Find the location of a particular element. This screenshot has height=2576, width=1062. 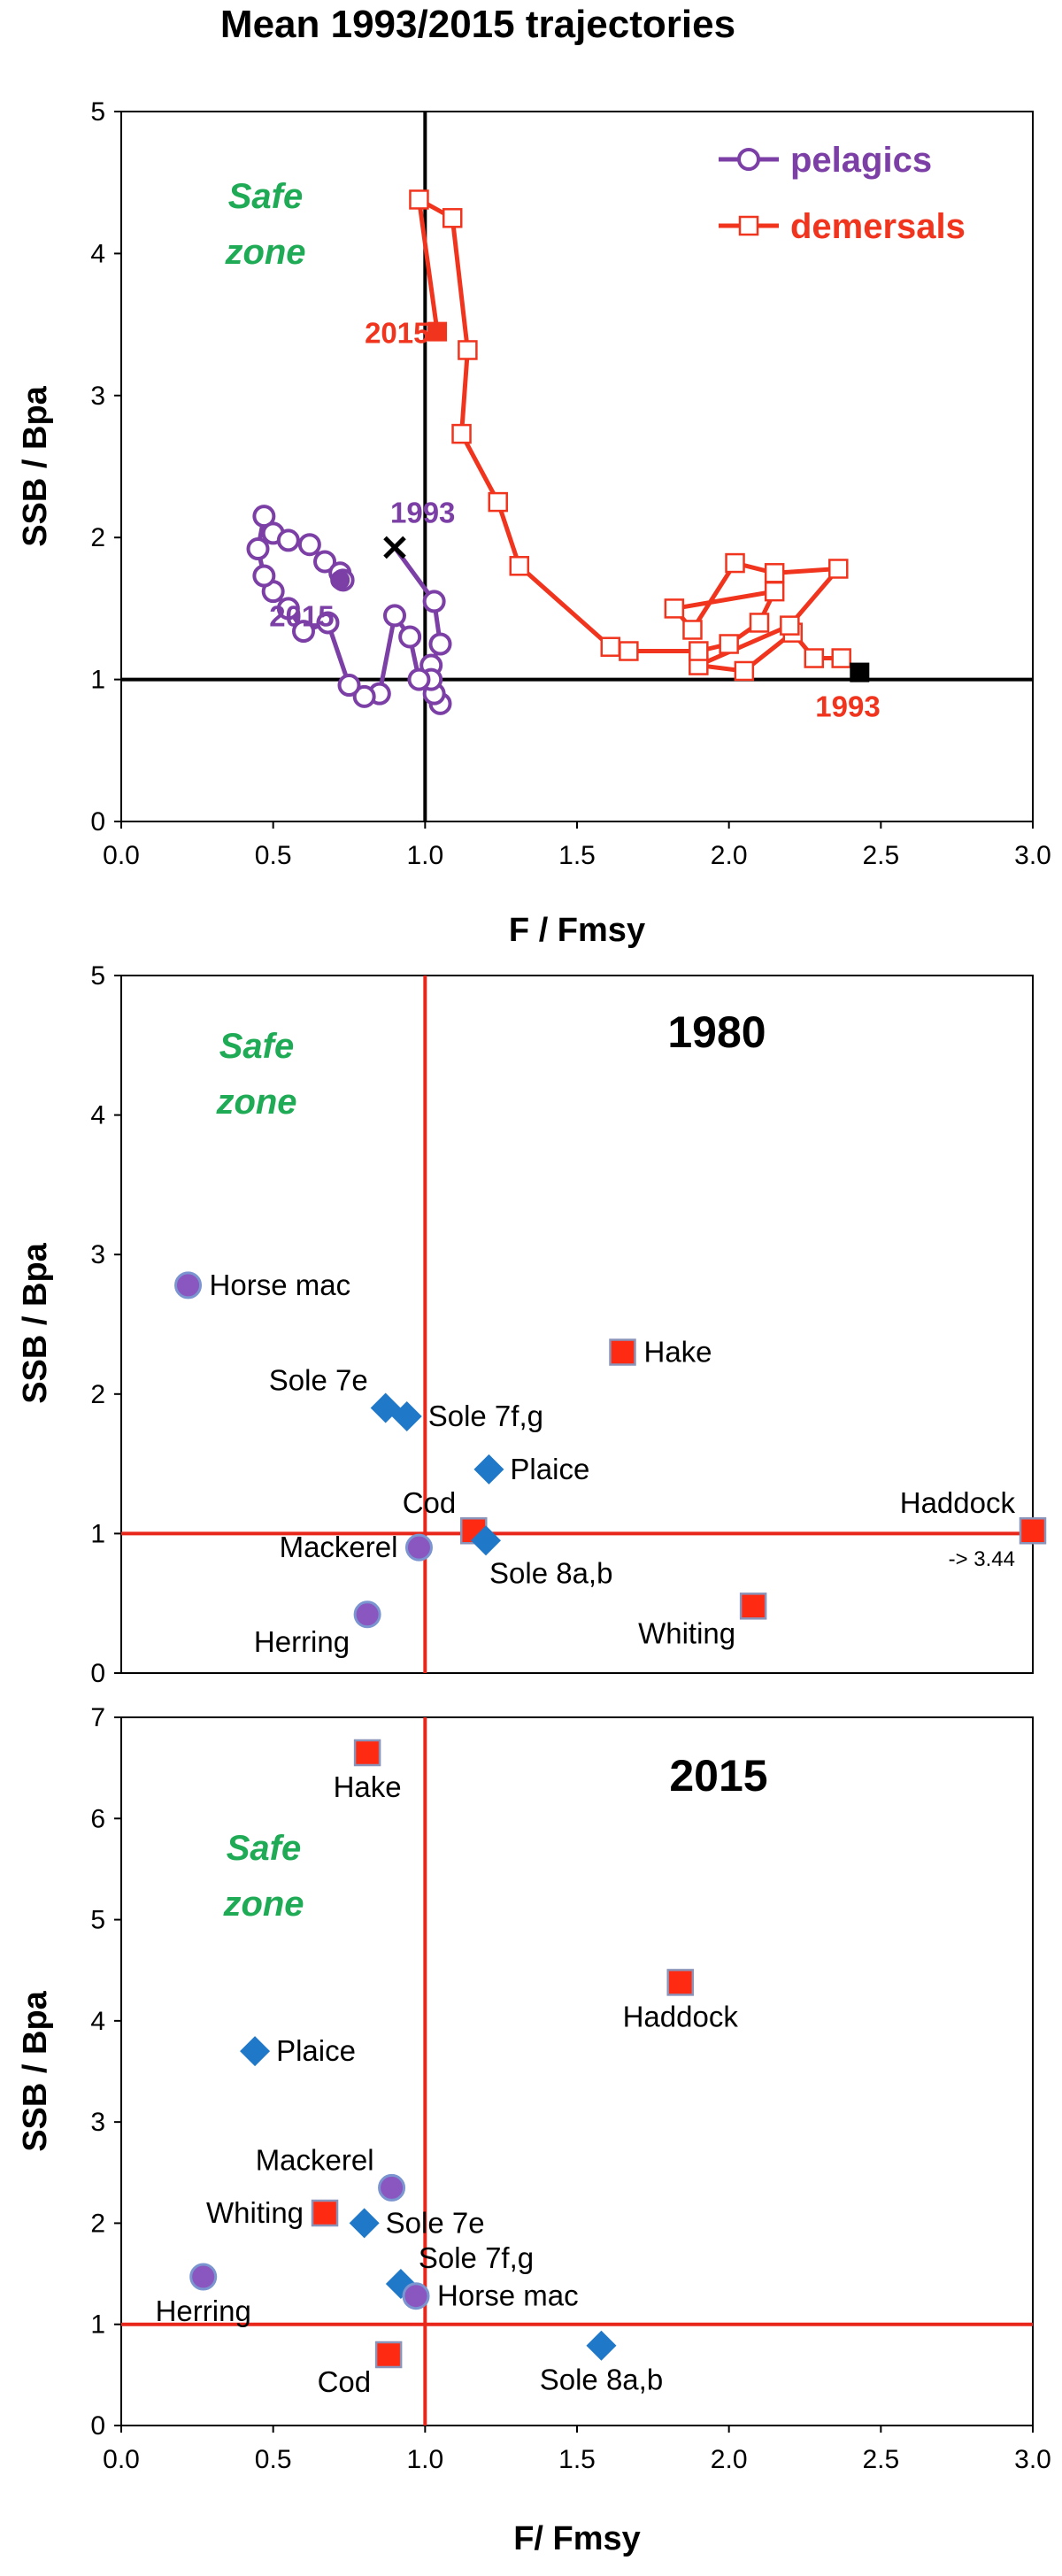

endpoint-circle-marker is located at coordinates (340, 580).